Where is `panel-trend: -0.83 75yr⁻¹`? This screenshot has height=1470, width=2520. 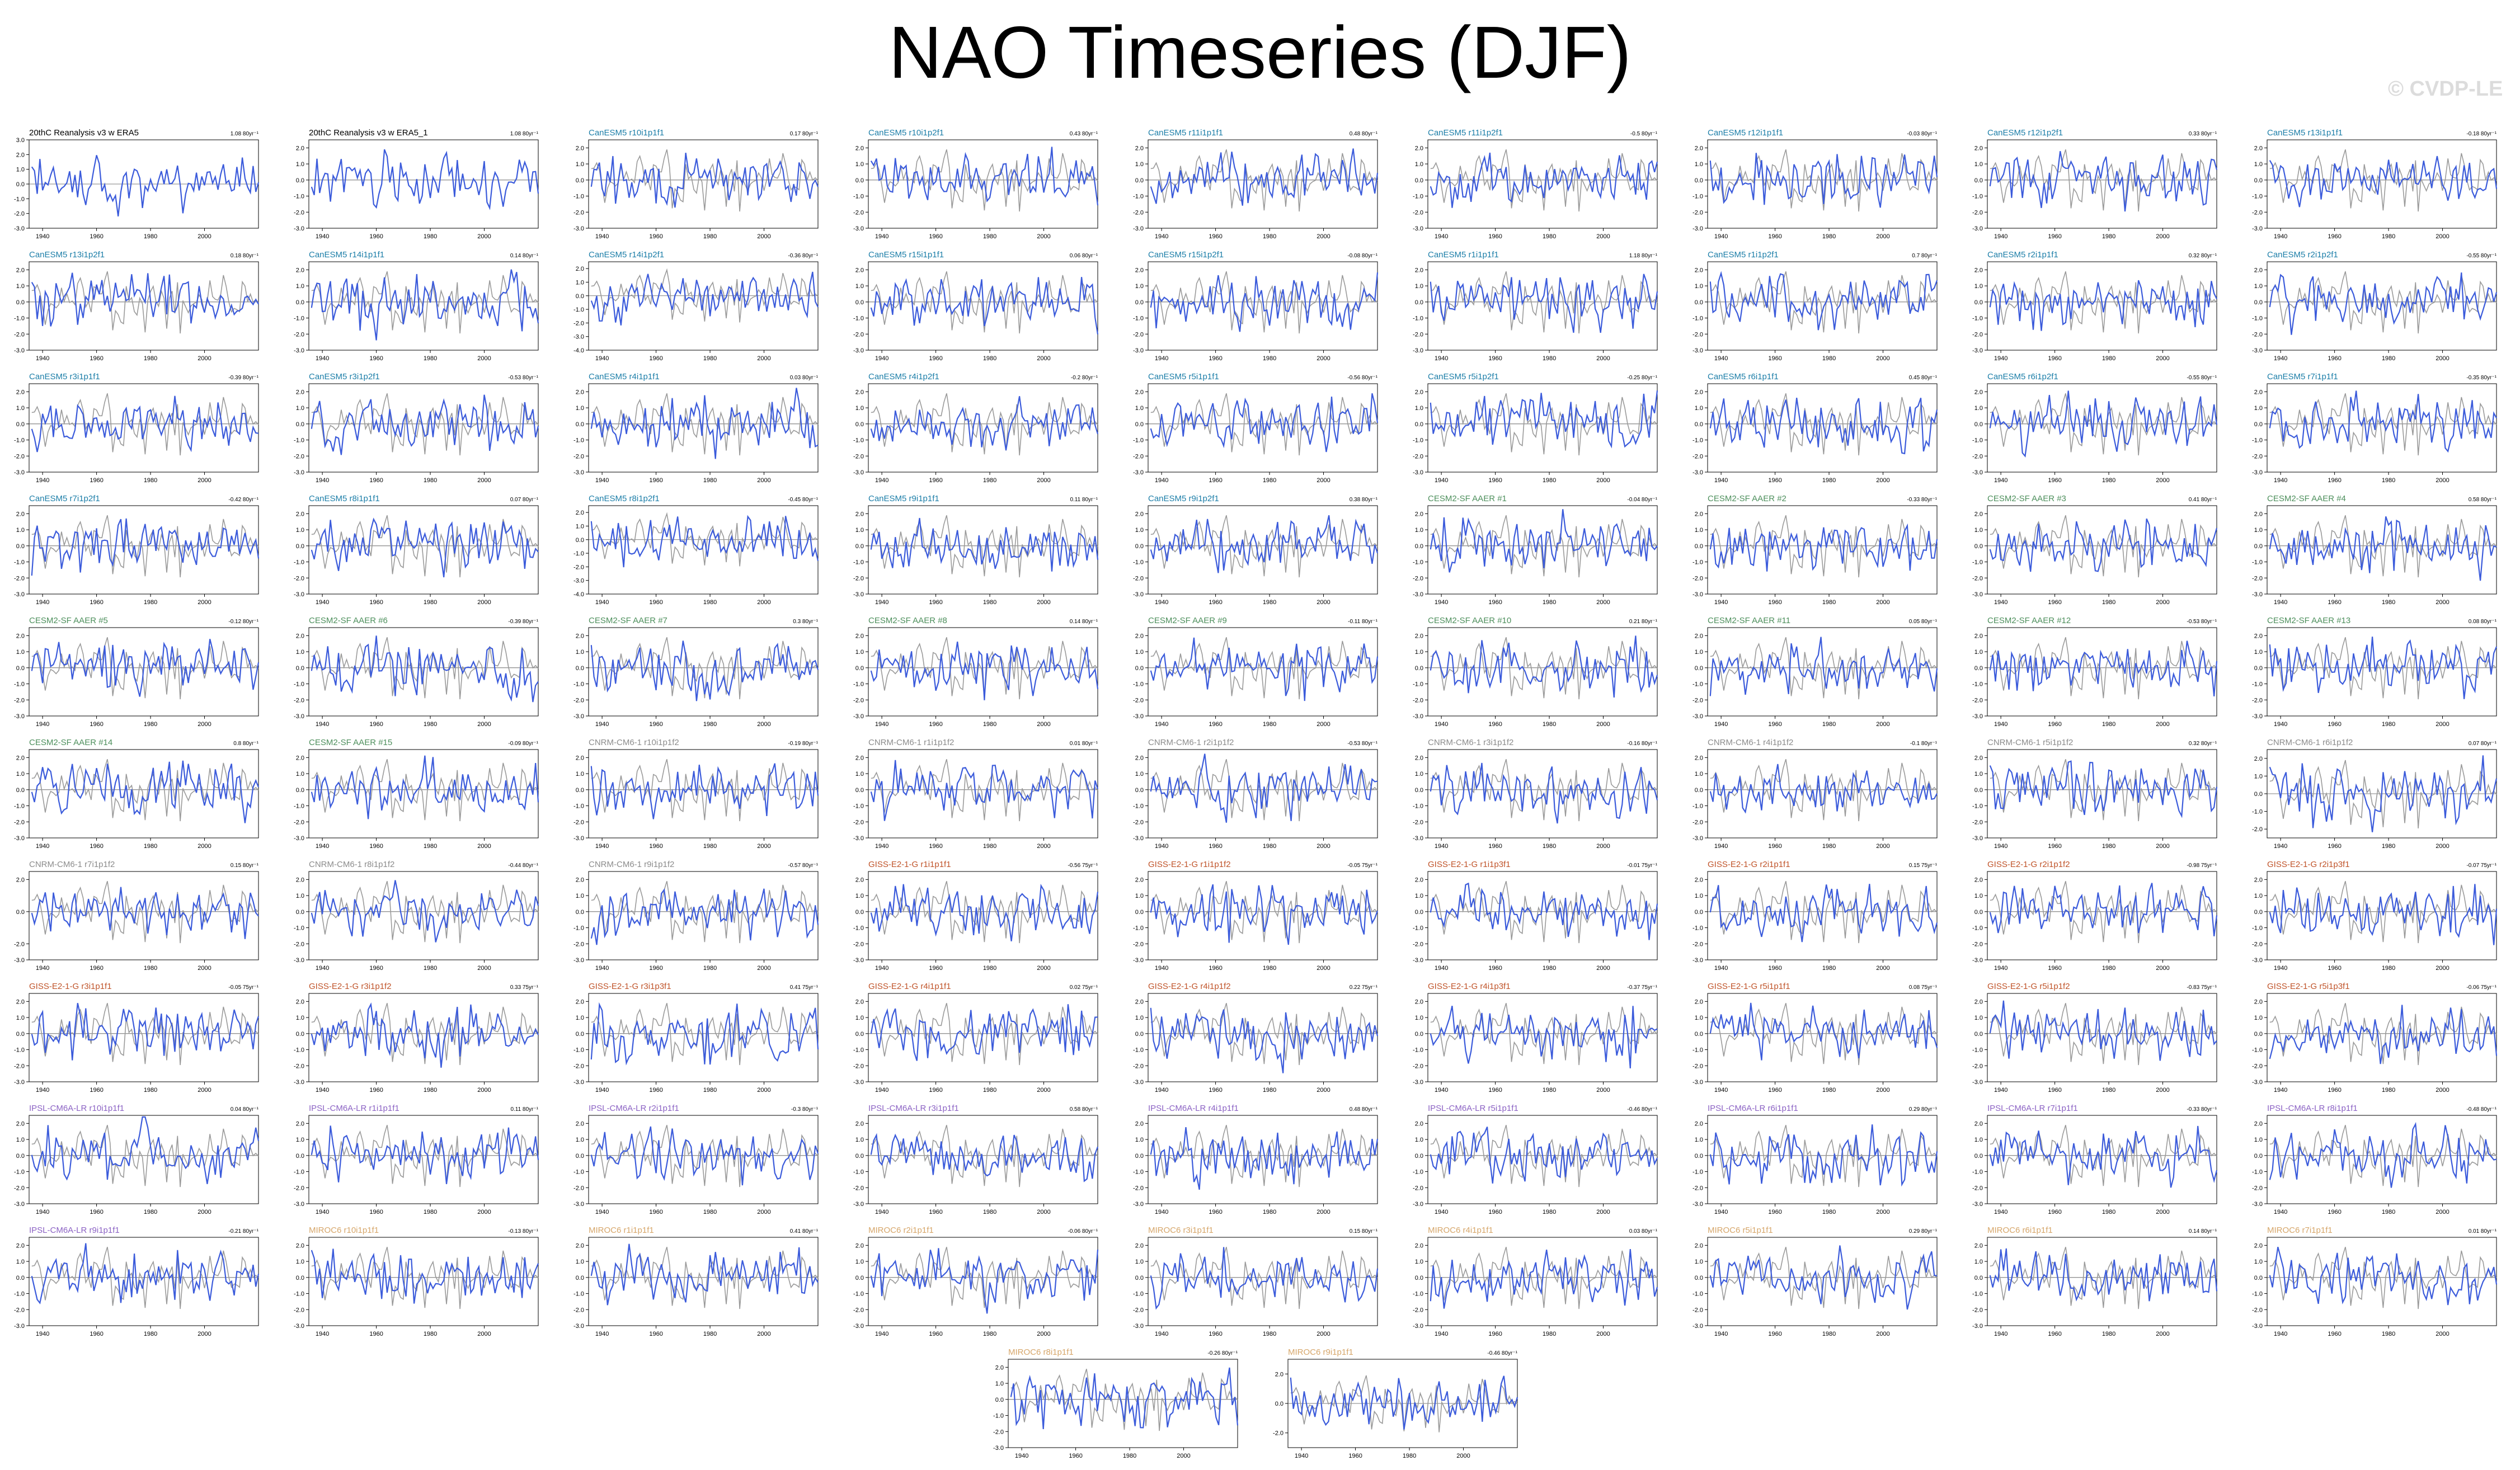 panel-trend: -0.83 75yr⁻¹ is located at coordinates (2202, 987).